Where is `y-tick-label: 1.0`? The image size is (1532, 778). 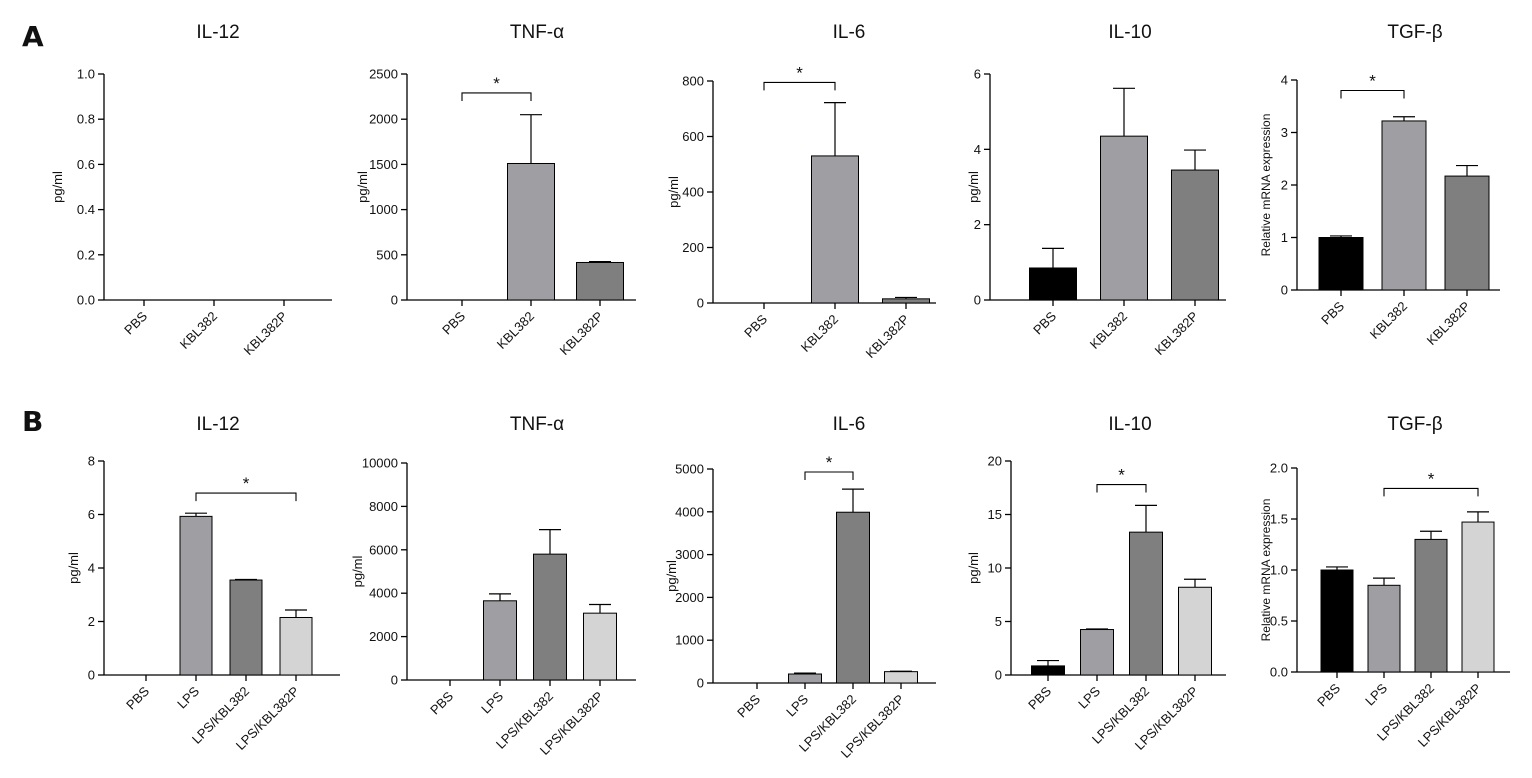 y-tick-label: 1.0 is located at coordinates (86, 74).